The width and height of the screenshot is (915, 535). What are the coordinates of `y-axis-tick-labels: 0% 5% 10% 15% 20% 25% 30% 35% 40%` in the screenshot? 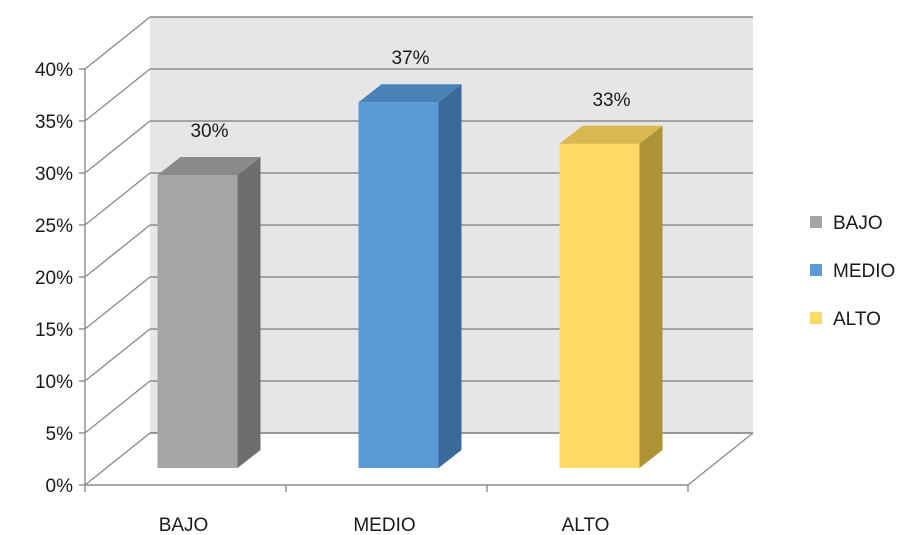 It's located at (54, 278).